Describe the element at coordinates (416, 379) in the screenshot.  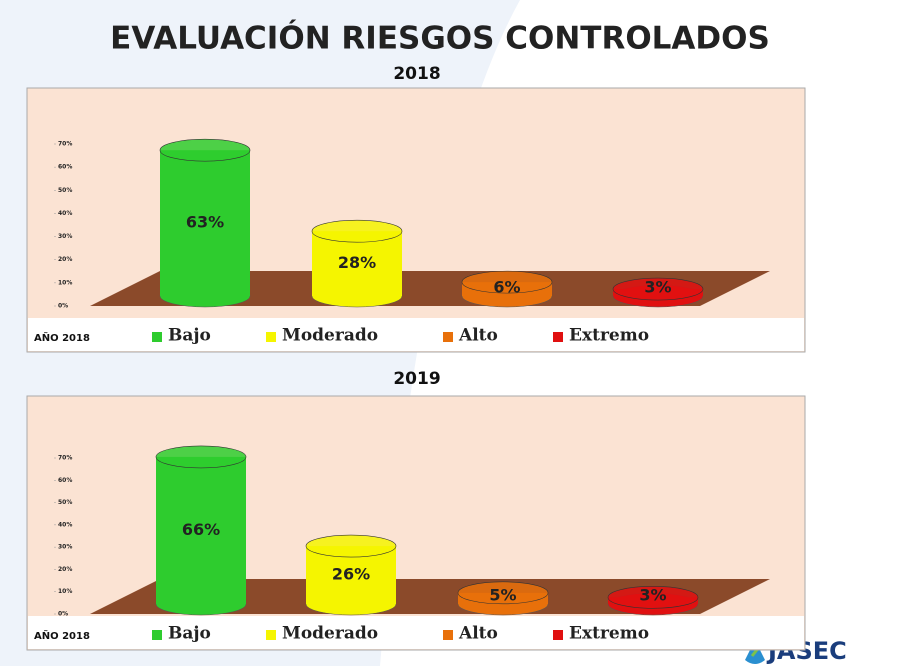
I see `chart-title: 2019` at that location.